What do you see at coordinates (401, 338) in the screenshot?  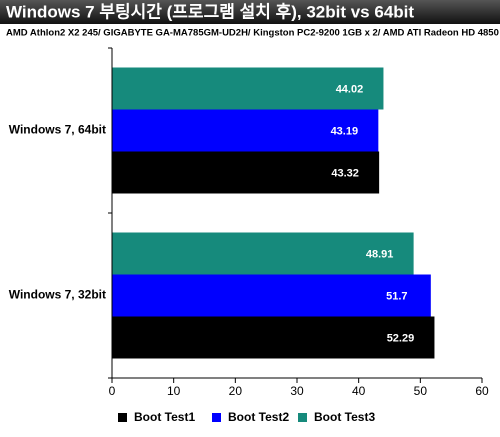 I see `value-label: 52.29` at bounding box center [401, 338].